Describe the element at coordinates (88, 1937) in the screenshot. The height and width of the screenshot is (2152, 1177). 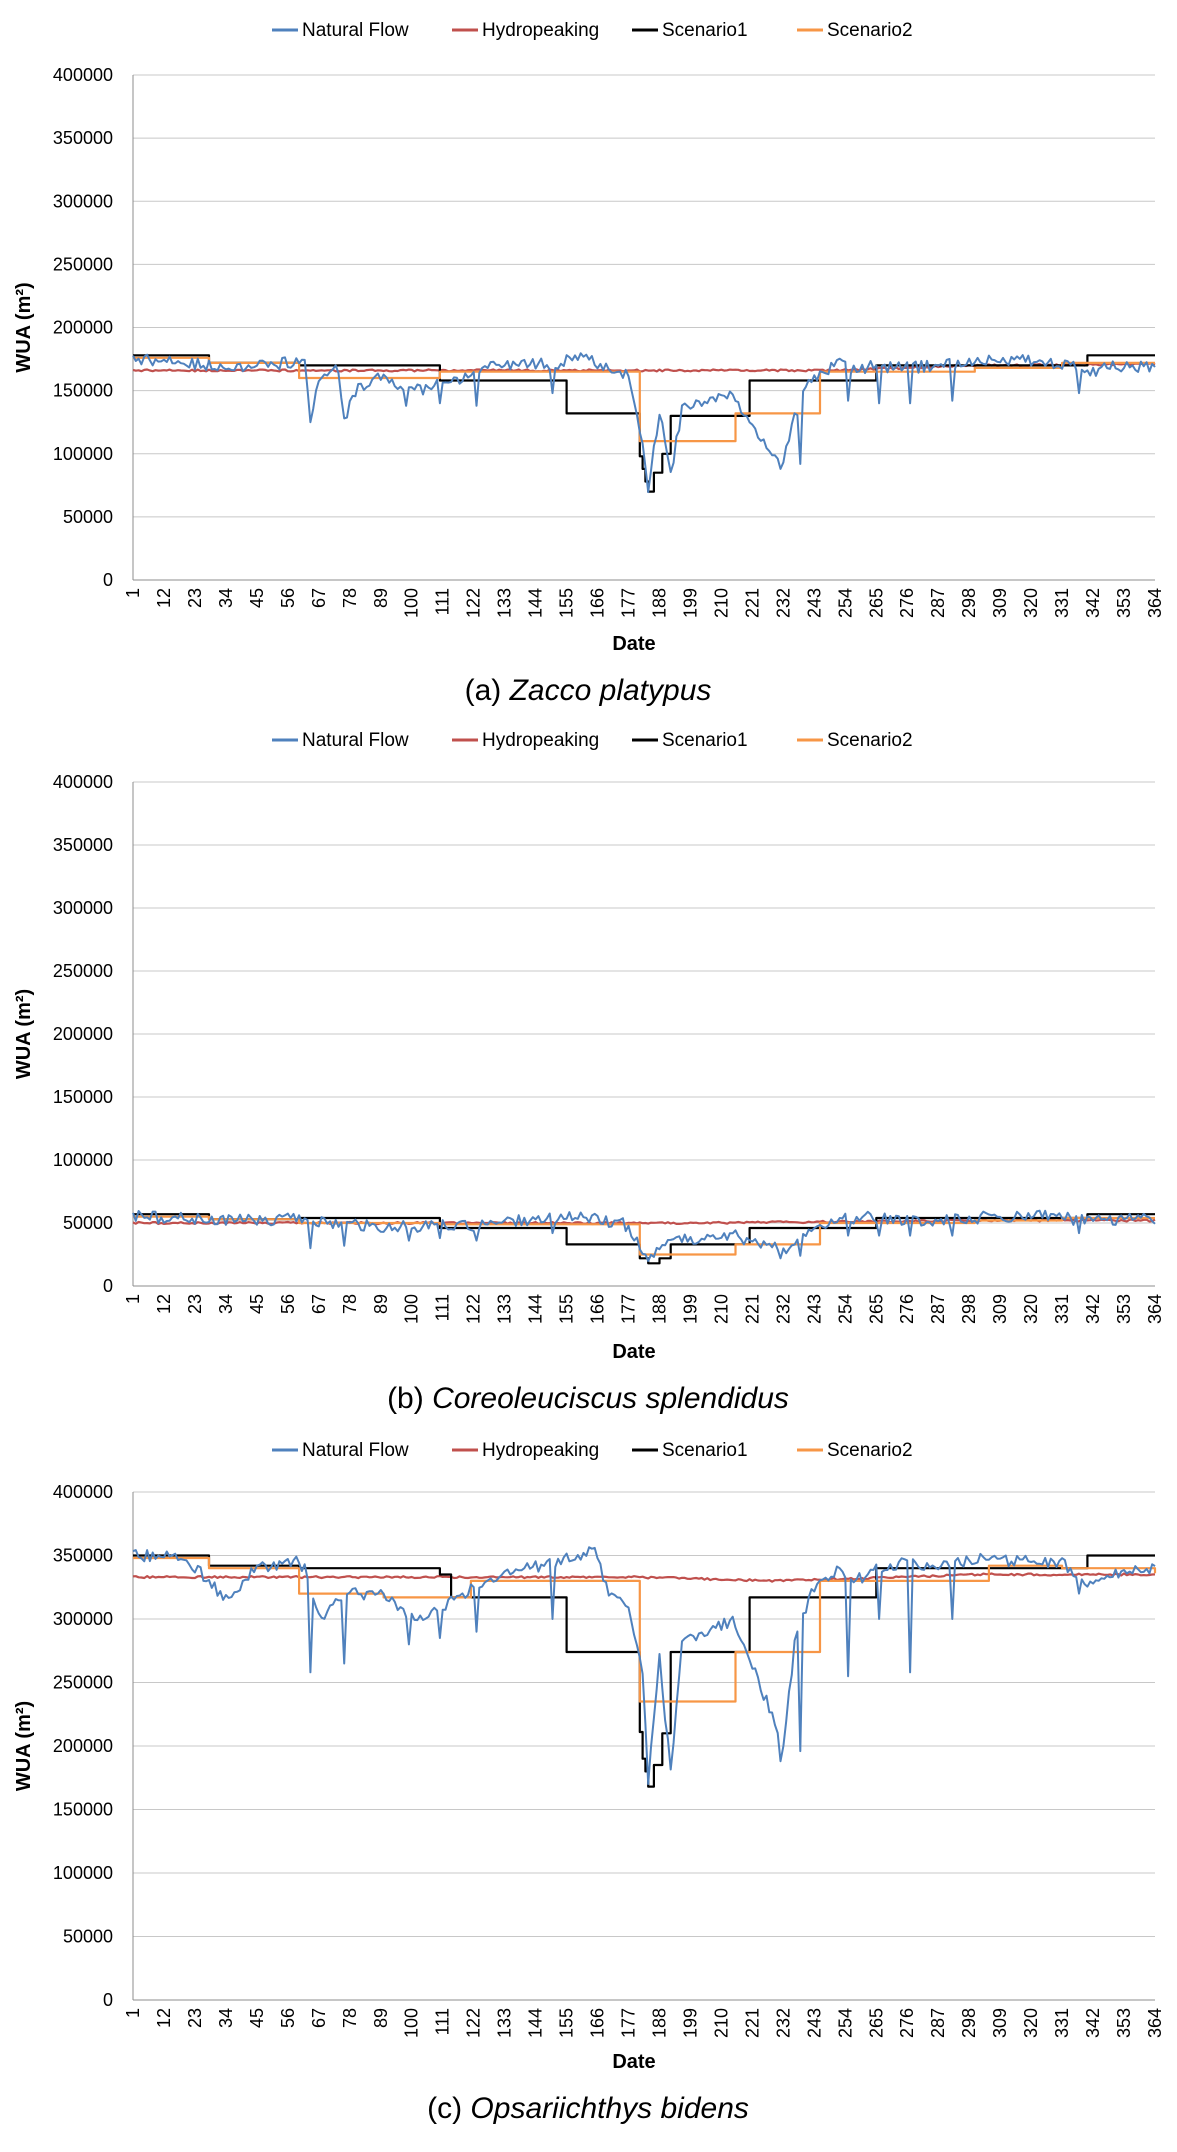
I see `y-tick-label: 50000` at that location.